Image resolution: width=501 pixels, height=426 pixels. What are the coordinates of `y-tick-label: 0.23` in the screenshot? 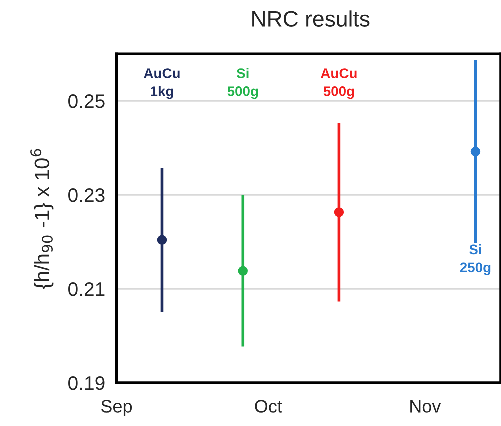 It's located at (86, 195).